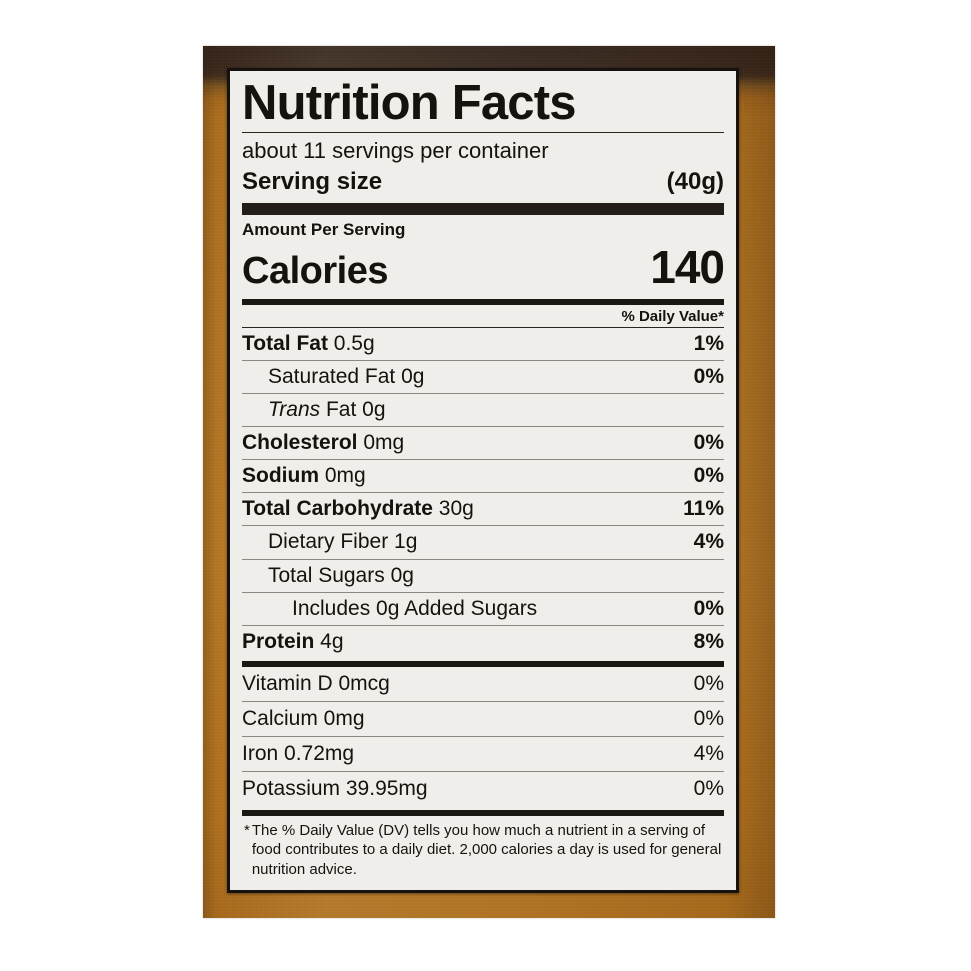 The width and height of the screenshot is (971, 971). I want to click on nutrient-name: Trans Fat 0g, so click(327, 409).